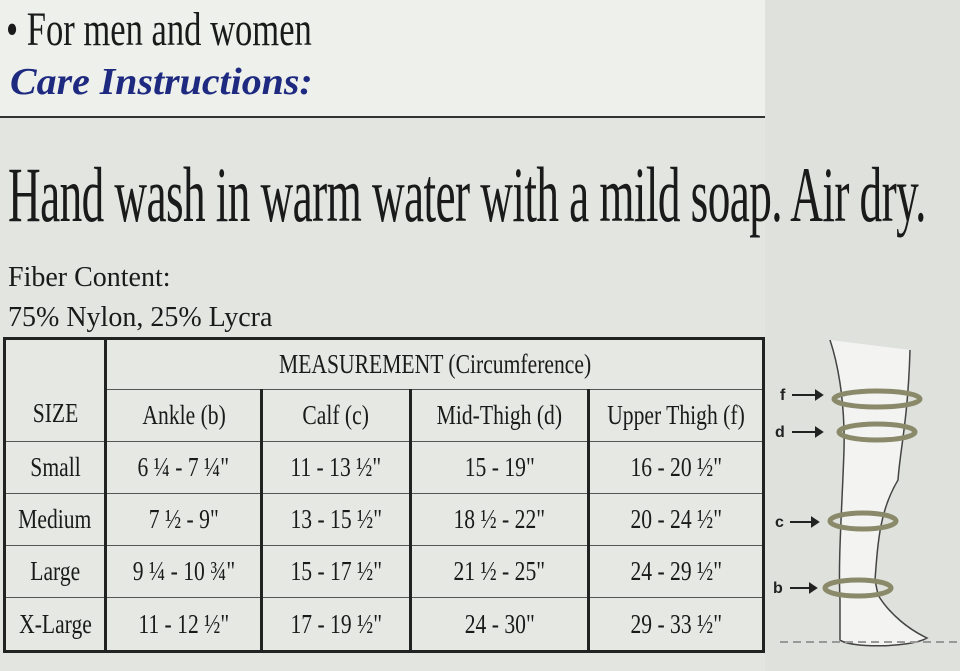  I want to click on divider, so click(382, 117).